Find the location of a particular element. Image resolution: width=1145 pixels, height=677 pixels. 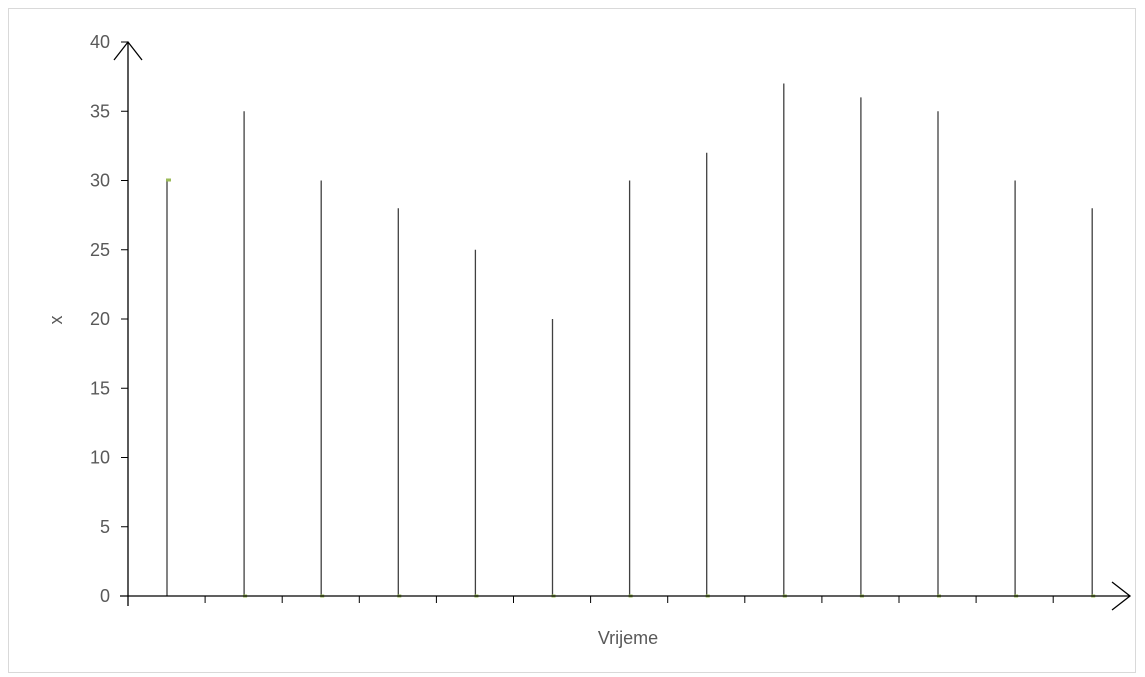

y-tick-label: 40 is located at coordinates (100, 42).